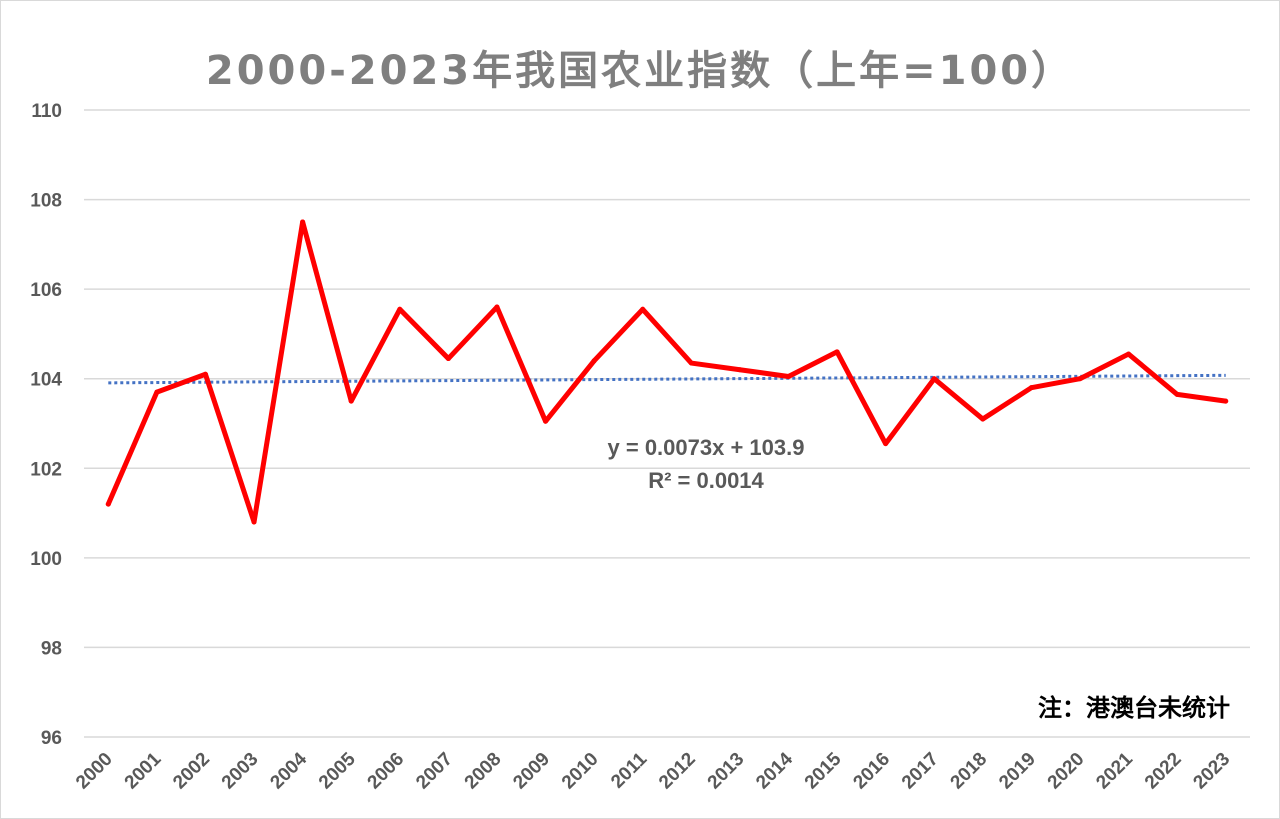 The width and height of the screenshot is (1280, 819). Describe the element at coordinates (46, 201) in the screenshot. I see `y-tick-label-108: 108` at that location.